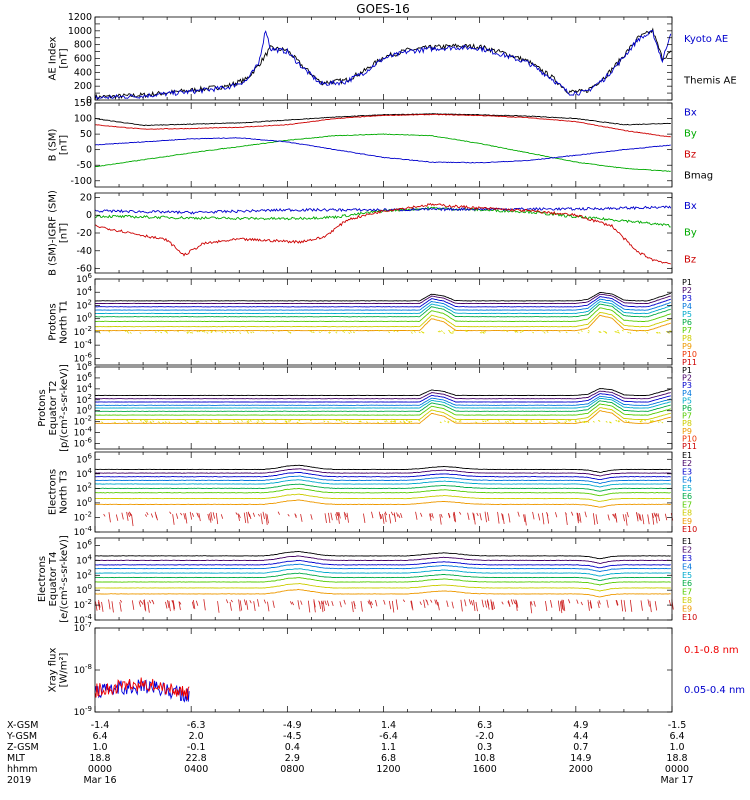 This screenshot has width=750, height=800. Describe the element at coordinates (687, 541) in the screenshot. I see `legend-e1: E1` at that location.